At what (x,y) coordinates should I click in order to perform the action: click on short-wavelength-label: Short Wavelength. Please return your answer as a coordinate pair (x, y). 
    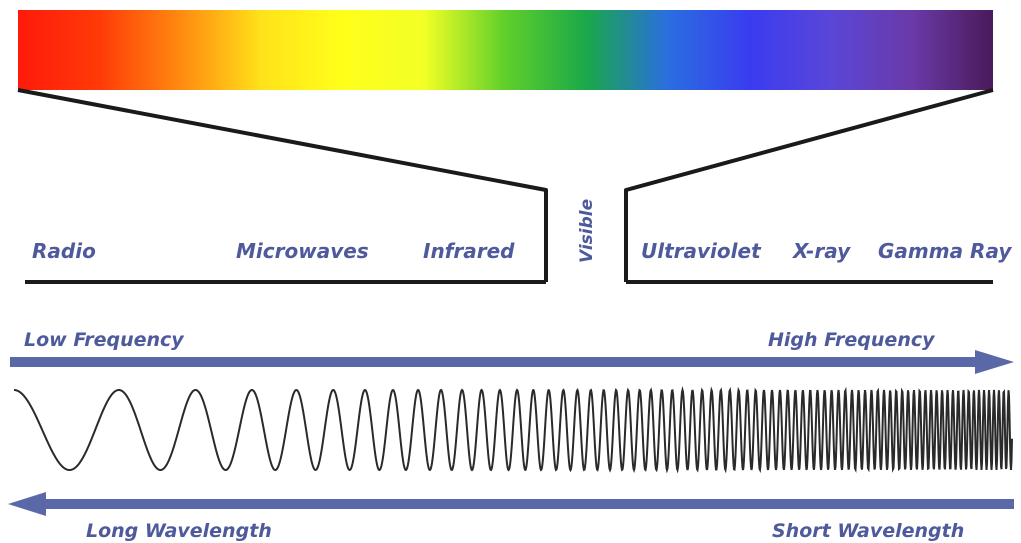
    Looking at the image, I should click on (868, 531).